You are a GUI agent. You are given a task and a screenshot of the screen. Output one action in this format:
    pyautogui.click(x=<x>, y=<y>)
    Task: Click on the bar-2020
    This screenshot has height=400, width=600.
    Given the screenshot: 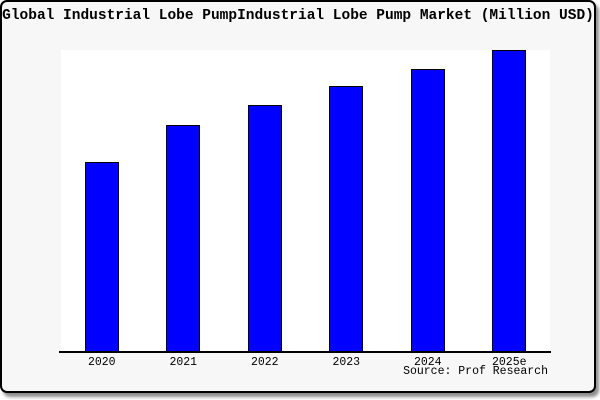 What is the action you would take?
    pyautogui.click(x=101, y=256)
    